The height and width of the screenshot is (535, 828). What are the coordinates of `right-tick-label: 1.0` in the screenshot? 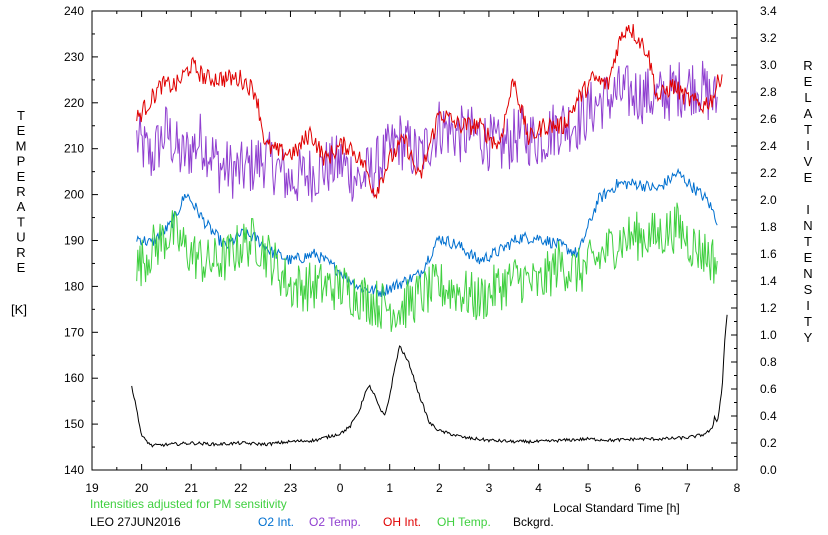 It's located at (768, 335).